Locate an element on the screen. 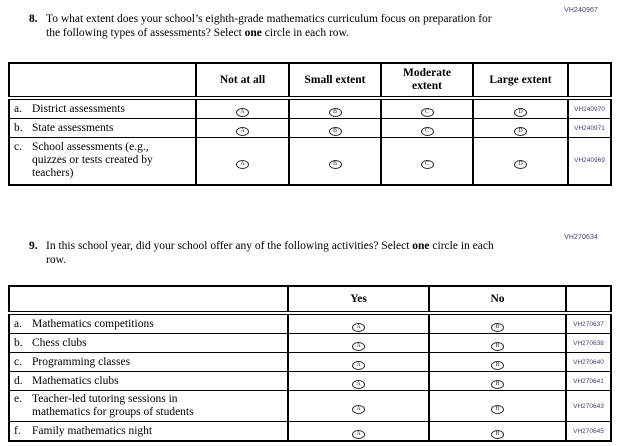 This screenshot has height=446, width=620. table-row: b. State assessments A B C D VH240971 is located at coordinates (310, 128).